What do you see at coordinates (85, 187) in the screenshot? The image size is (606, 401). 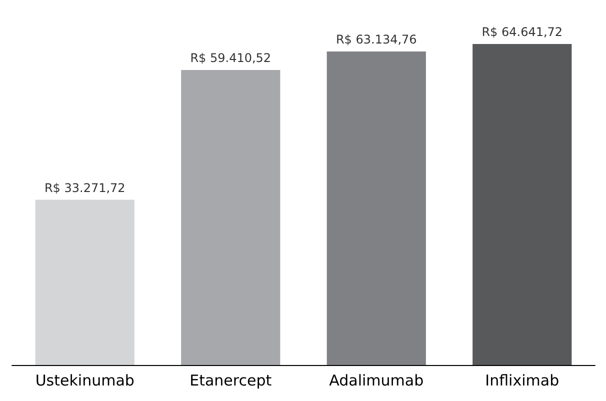 I see `data-label: R$ 33.271,72` at bounding box center [85, 187].